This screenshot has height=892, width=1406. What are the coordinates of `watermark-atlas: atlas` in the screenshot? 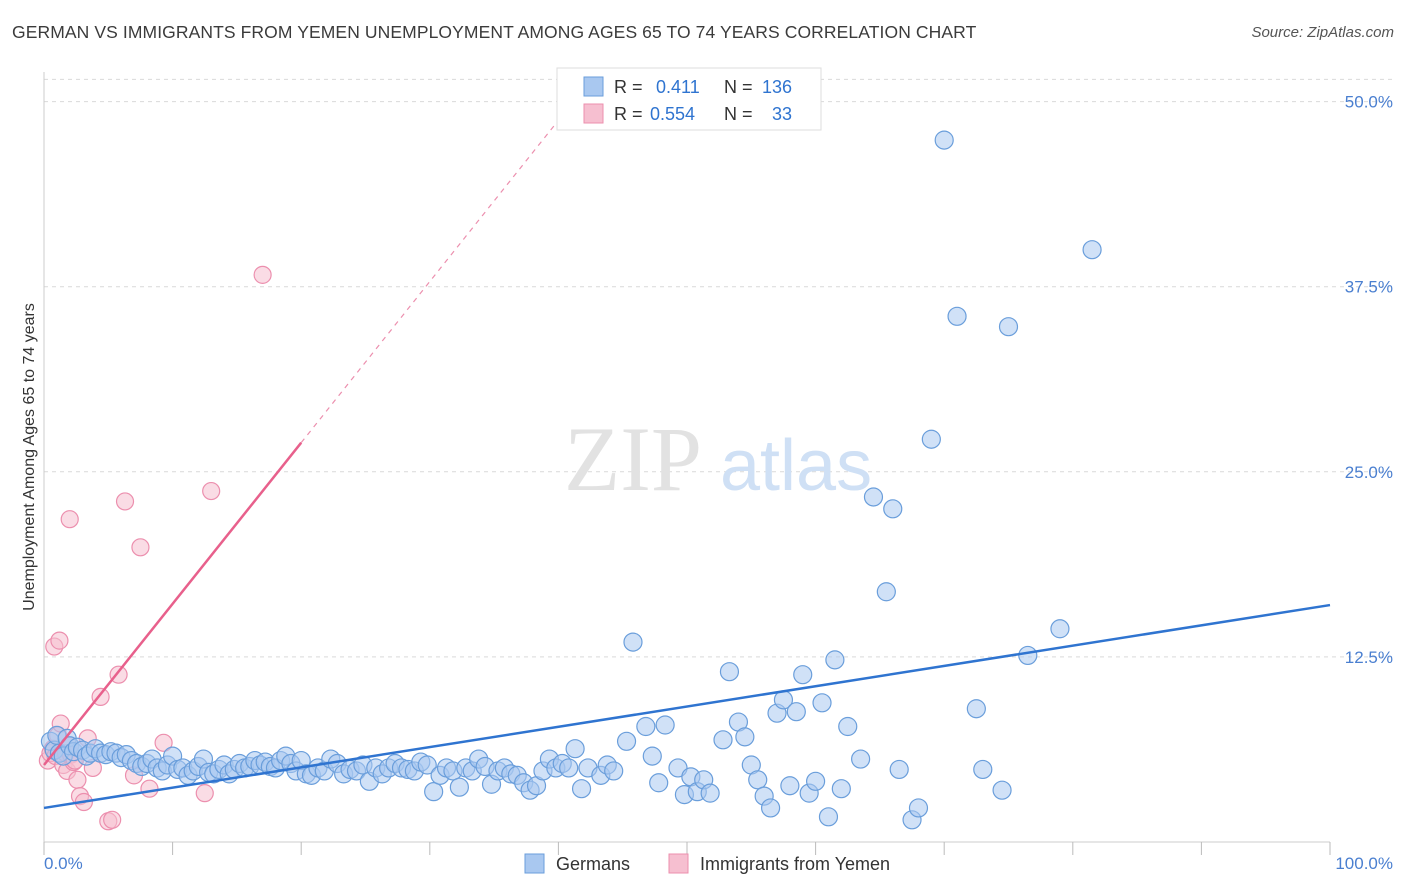 It's located at (796, 466).